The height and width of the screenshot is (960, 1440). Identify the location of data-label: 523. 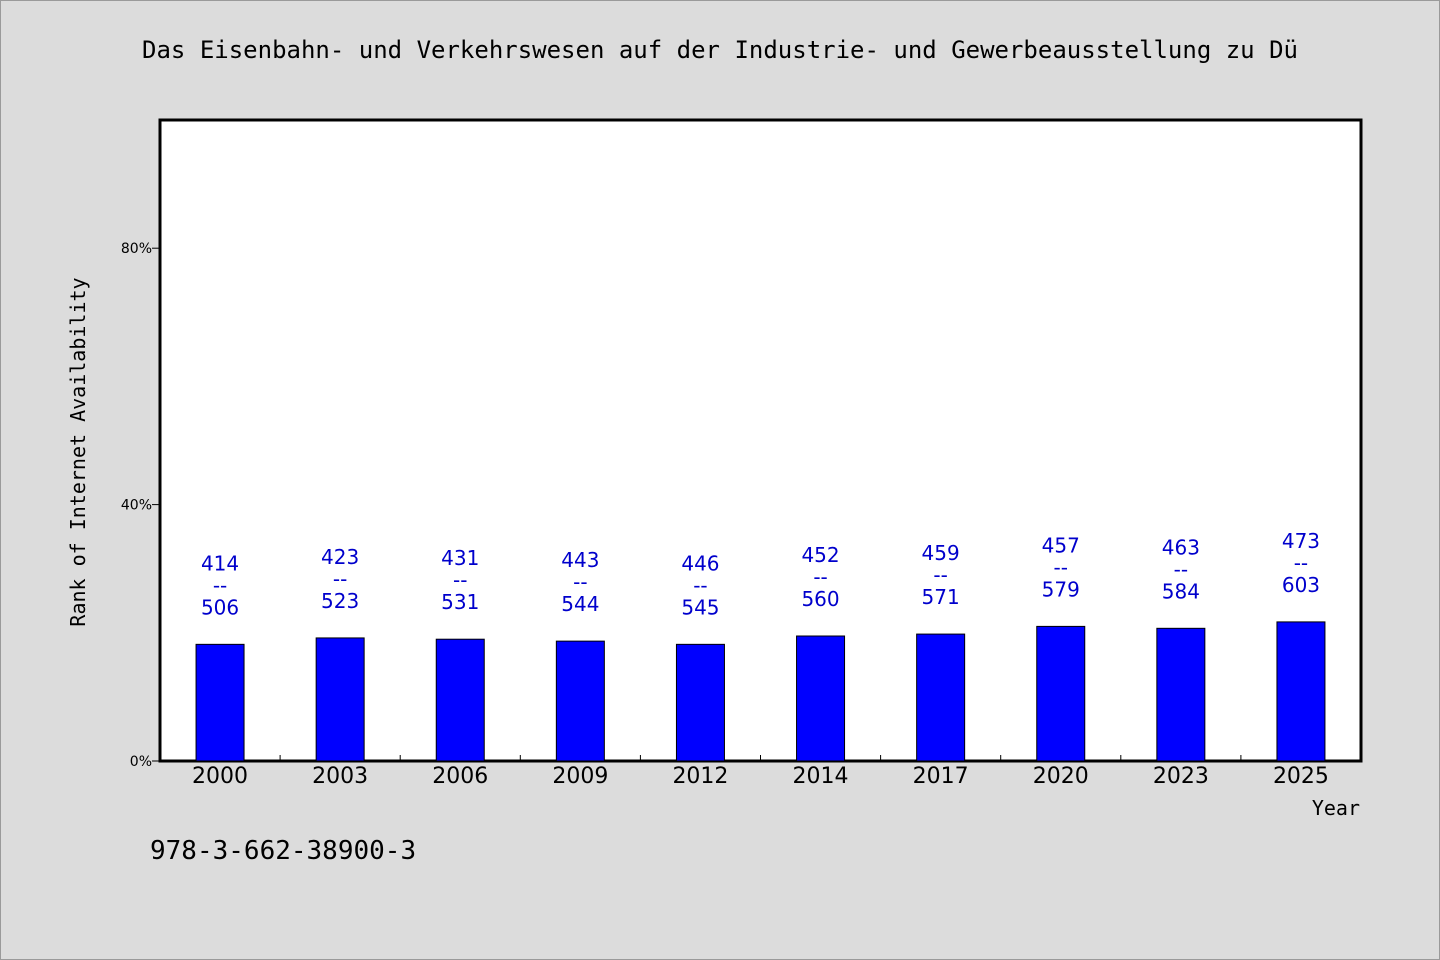
(340, 601).